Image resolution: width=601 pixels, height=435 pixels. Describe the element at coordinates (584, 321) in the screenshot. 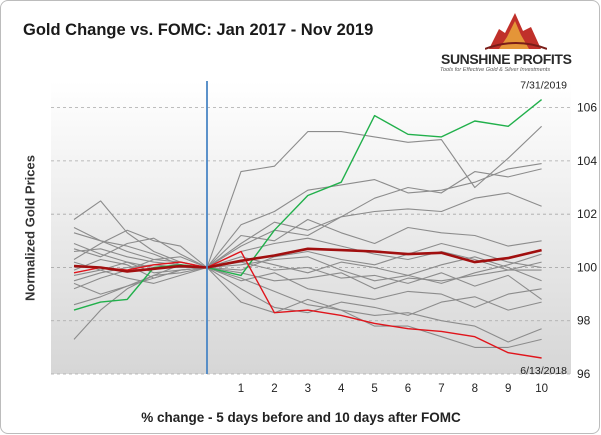

I see `y-tick-label: 98` at that location.